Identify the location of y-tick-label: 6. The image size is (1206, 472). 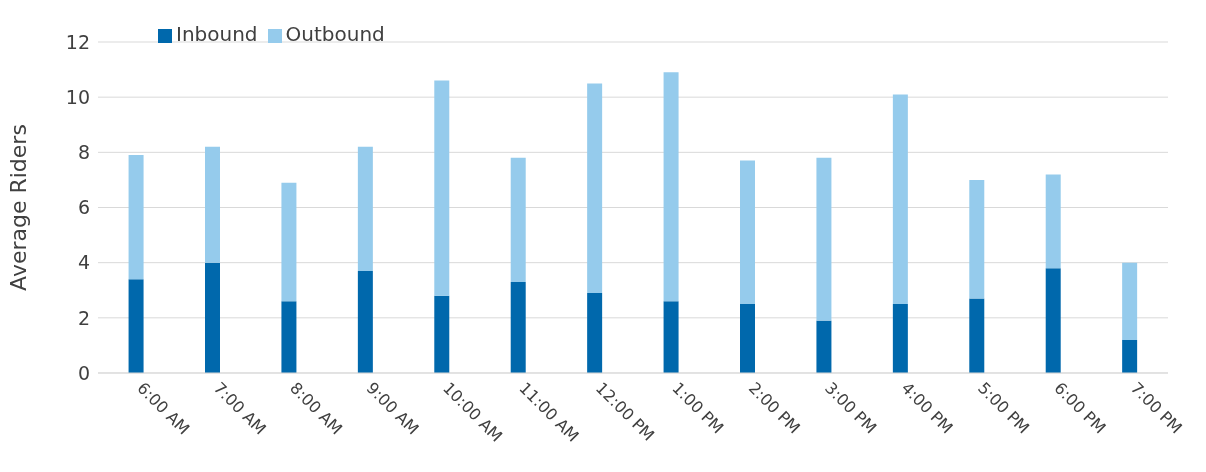
(83, 207).